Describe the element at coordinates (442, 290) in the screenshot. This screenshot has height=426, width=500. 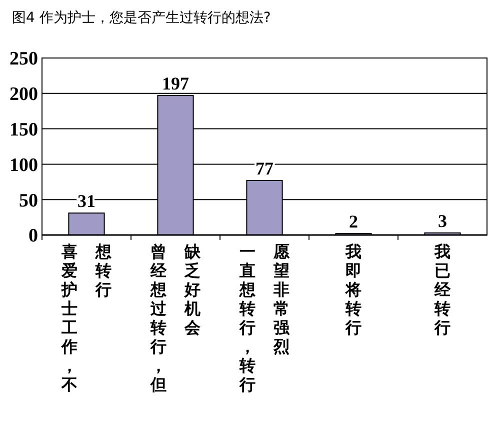
I see `x-tick-label: 我已经转行` at that location.